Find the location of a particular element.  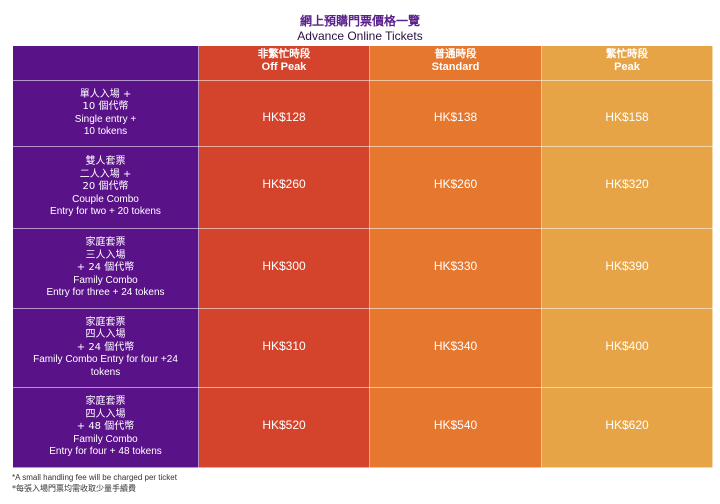

row-label-line: Entry for two + 20 tokens is located at coordinates (105, 212).